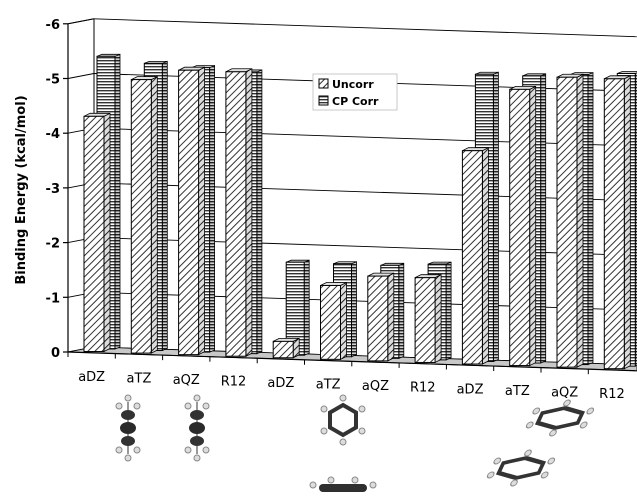 The height and width of the screenshot is (499, 637). Describe the element at coordinates (53, 25) in the screenshot. I see `y-tick-label: -6` at that location.